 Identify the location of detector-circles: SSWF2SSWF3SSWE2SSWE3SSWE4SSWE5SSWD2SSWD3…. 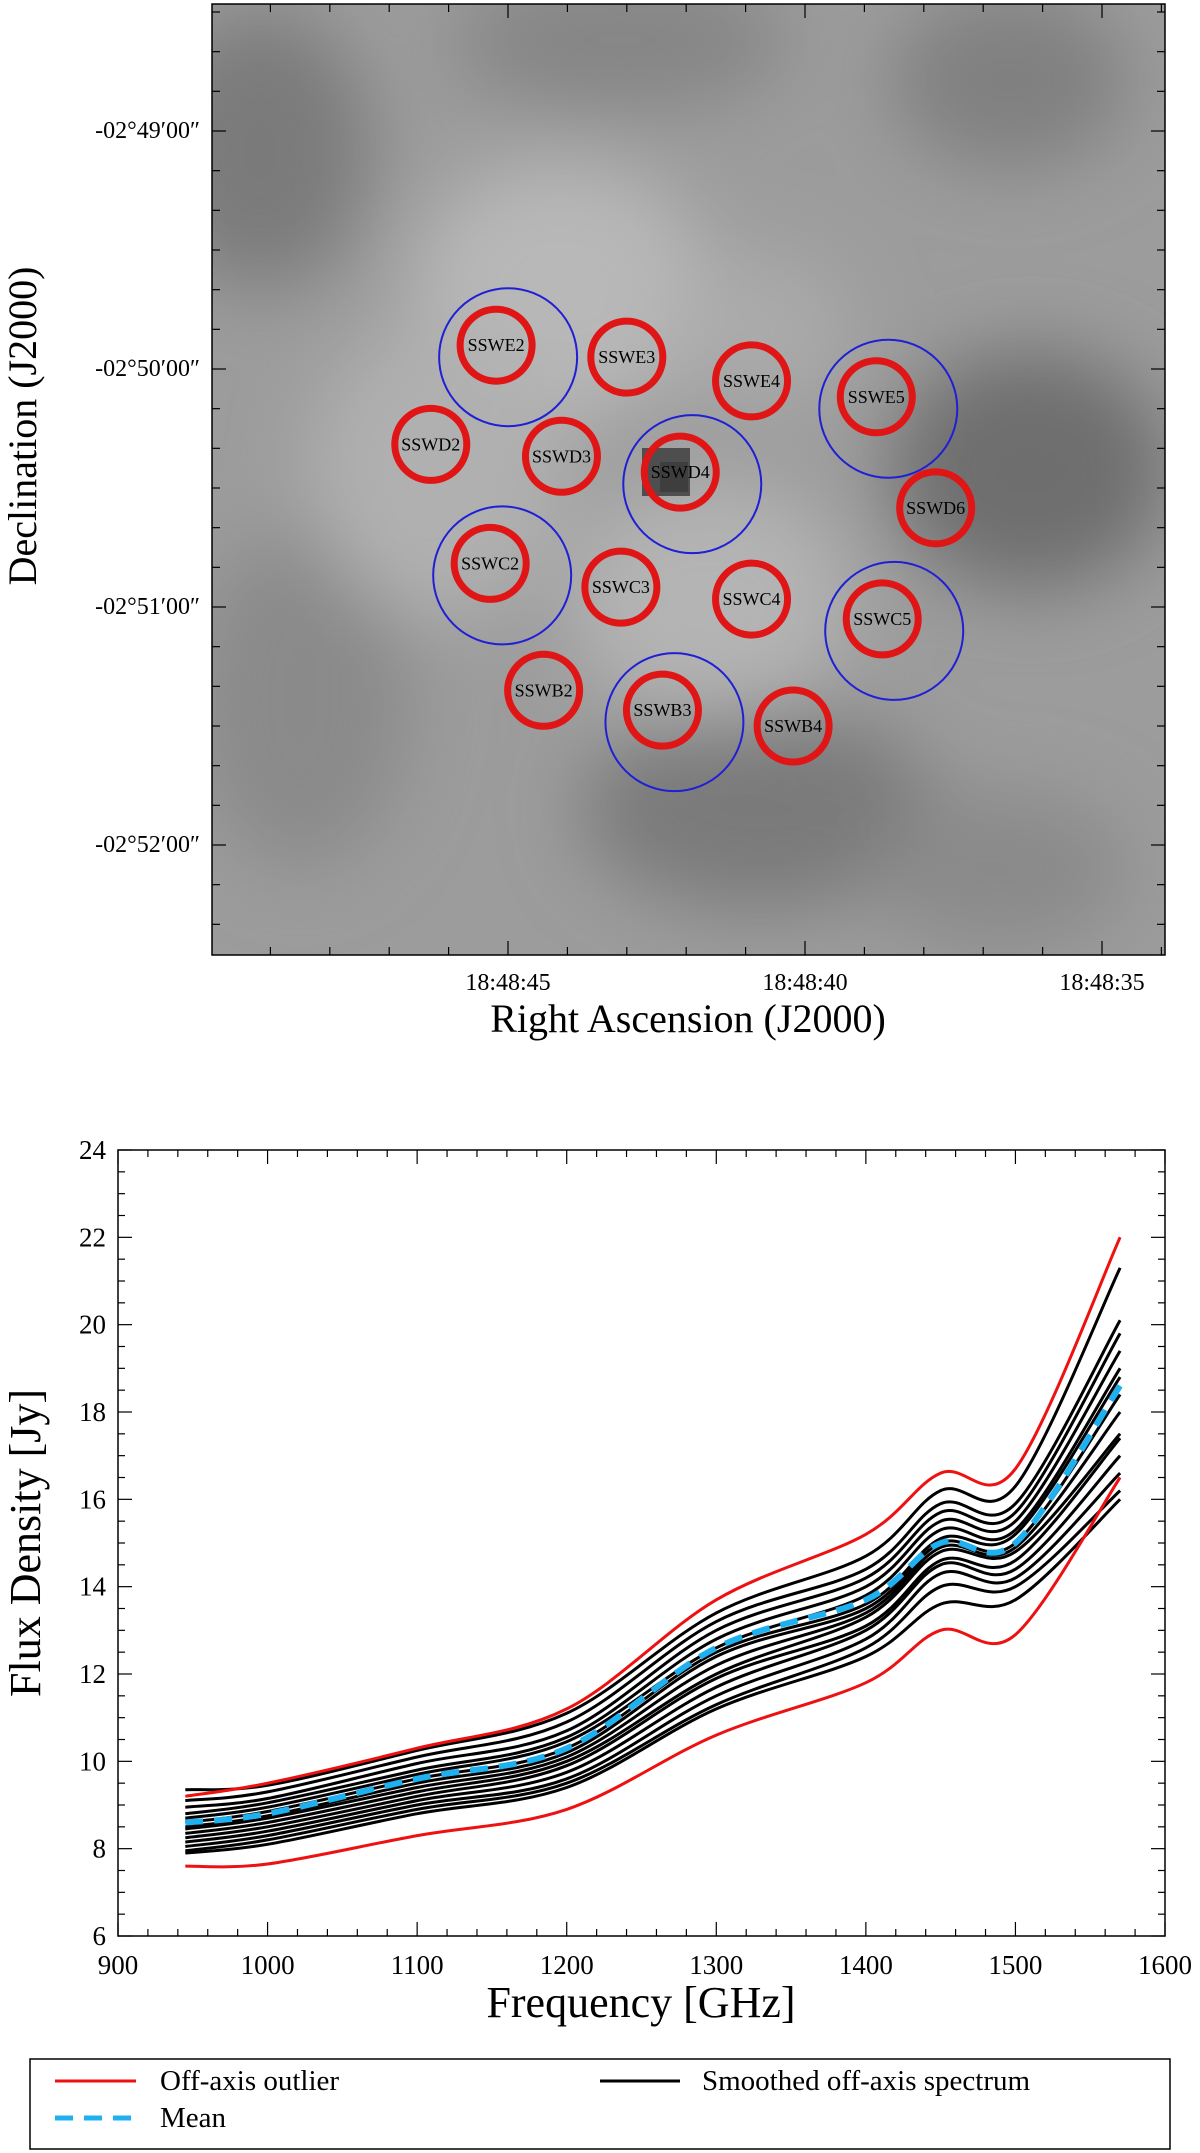
(683, 535).